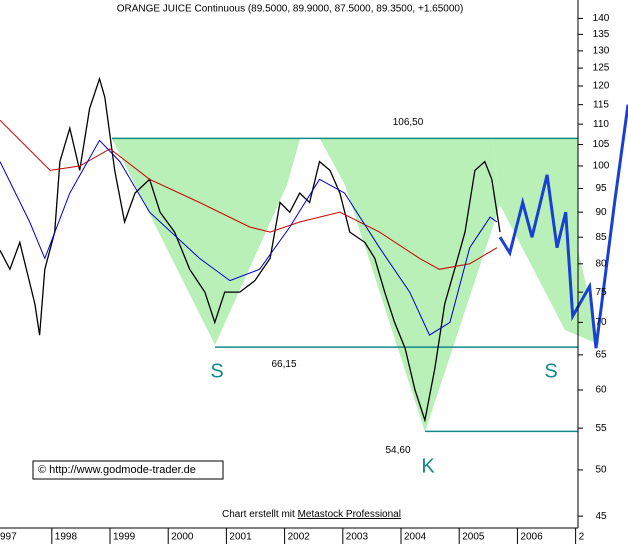 The height and width of the screenshot is (544, 628). Describe the element at coordinates (408, 122) in the screenshot. I see `level-label: 106,50` at that location.